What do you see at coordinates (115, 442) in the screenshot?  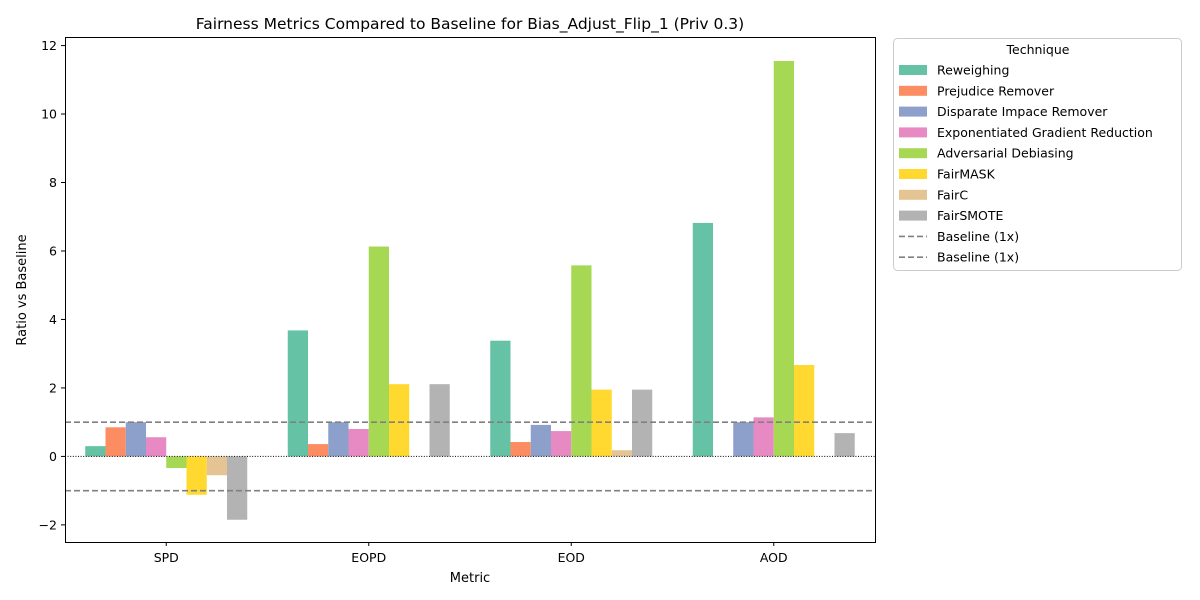 I see `bar-spd-prejudice-remover` at bounding box center [115, 442].